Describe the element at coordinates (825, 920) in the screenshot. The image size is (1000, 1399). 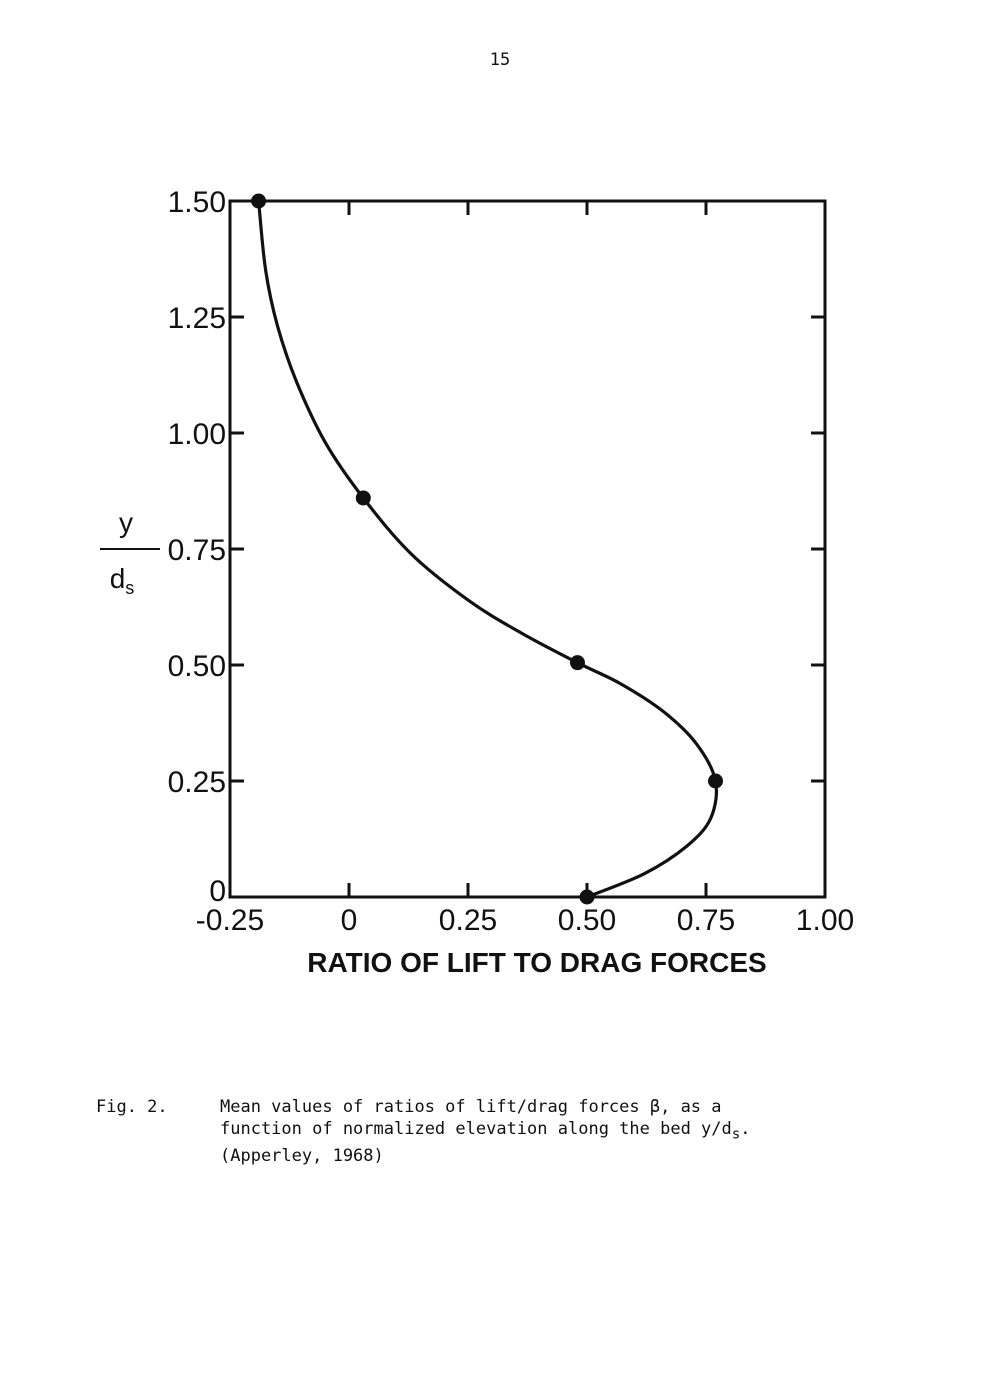
I see `x-tick-label: 1.00` at that location.